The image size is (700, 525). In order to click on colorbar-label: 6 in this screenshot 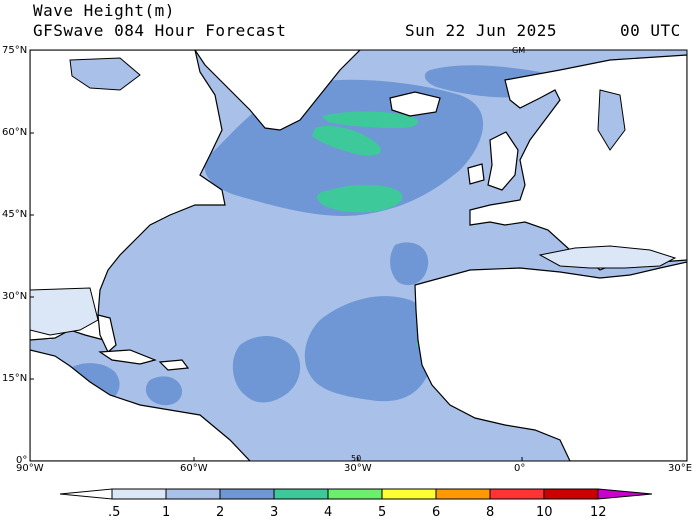, I will do `click(436, 512)`.